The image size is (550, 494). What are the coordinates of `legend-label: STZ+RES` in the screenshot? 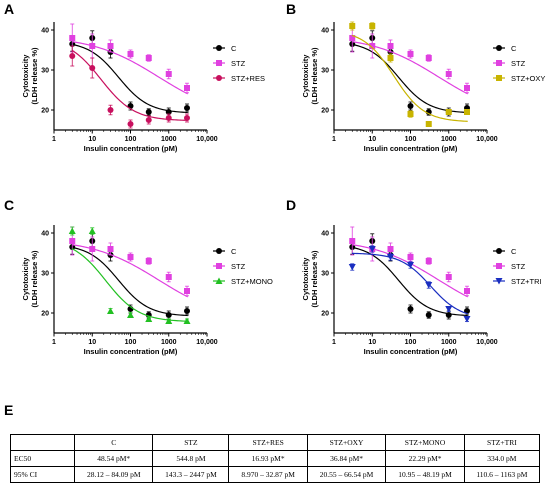 It's located at (248, 78).